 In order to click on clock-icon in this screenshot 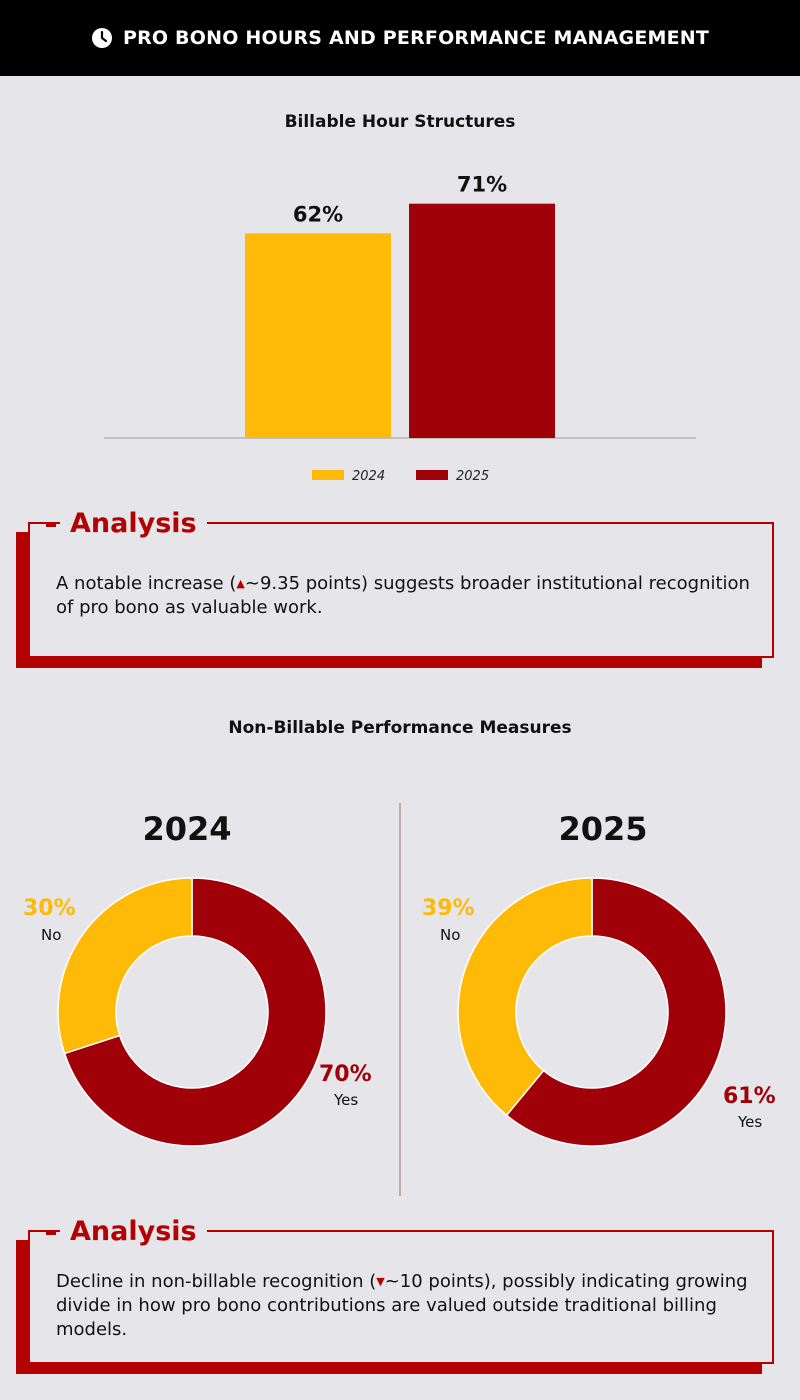, I will do `click(101, 38)`.